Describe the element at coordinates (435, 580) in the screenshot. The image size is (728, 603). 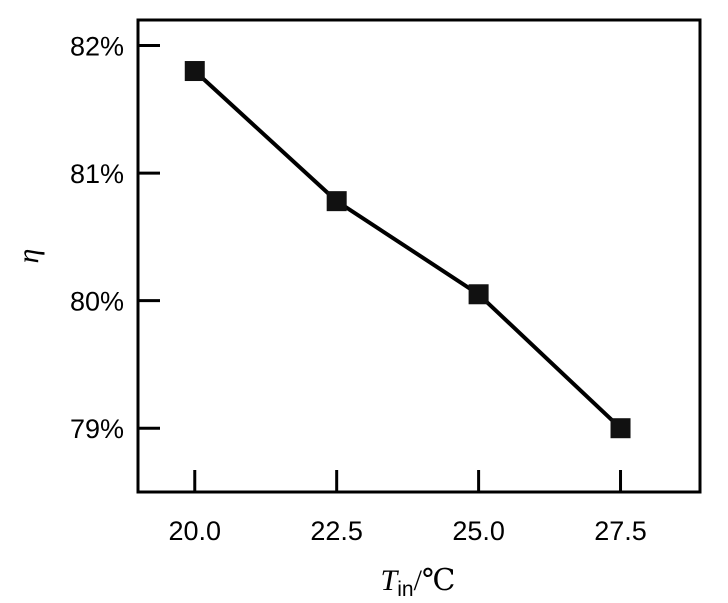
I see `x-axis-title-unit: /℃` at that location.